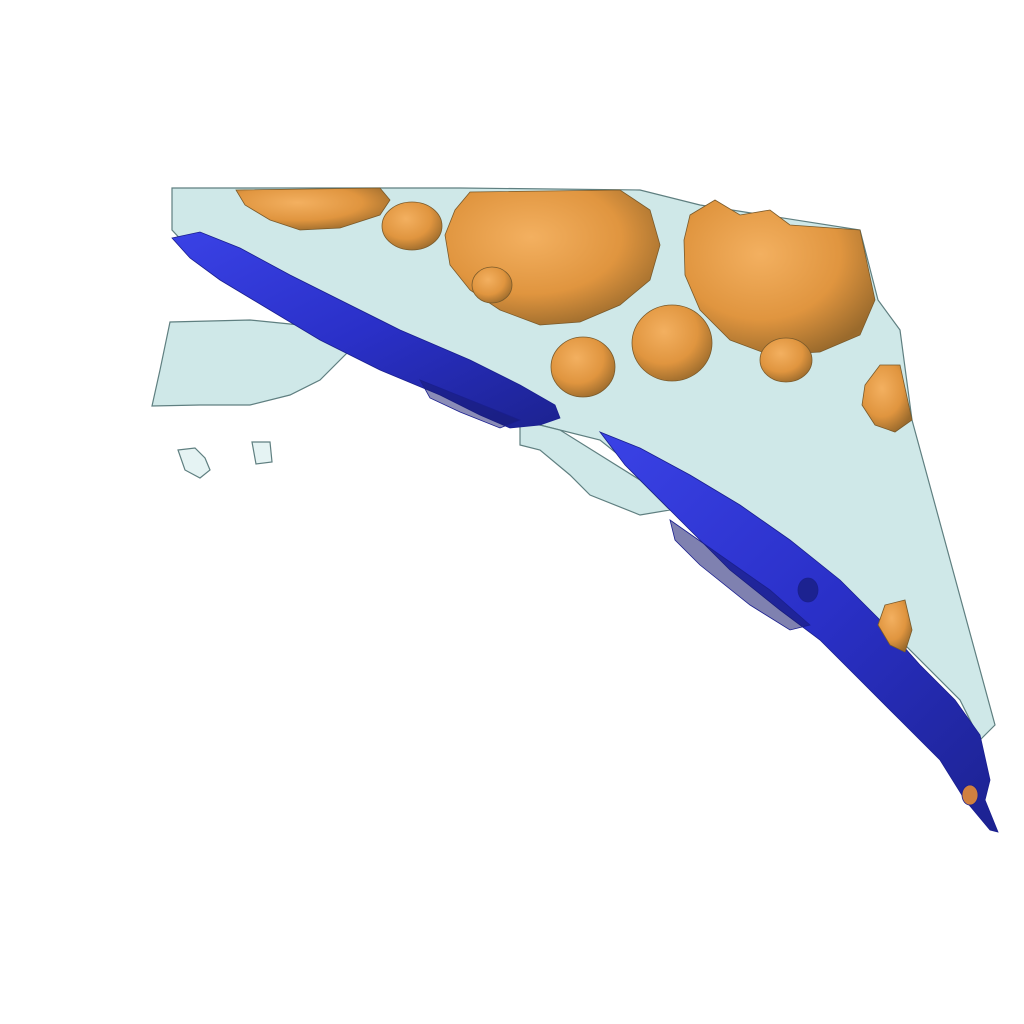 The width and height of the screenshot is (1024, 1024). I want to click on nodule-right-small, so click(786, 360).